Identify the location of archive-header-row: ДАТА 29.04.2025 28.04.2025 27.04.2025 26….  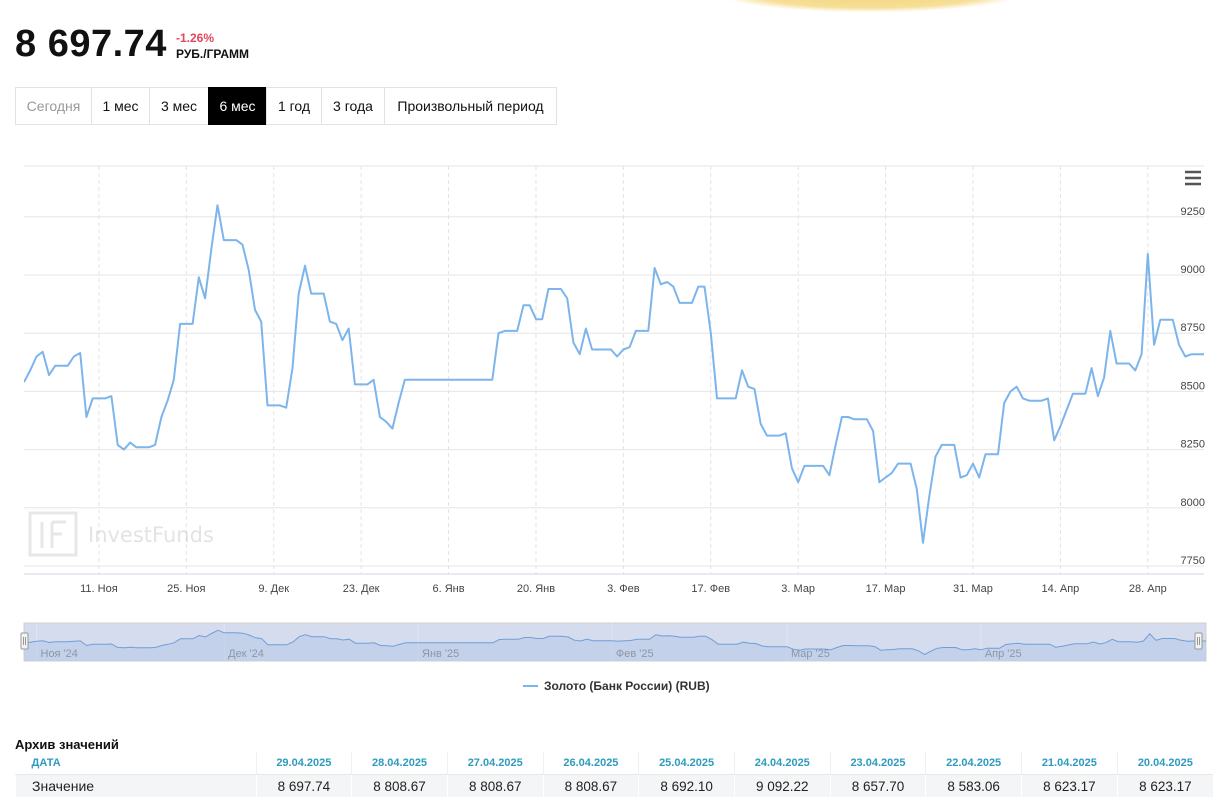
(614, 763).